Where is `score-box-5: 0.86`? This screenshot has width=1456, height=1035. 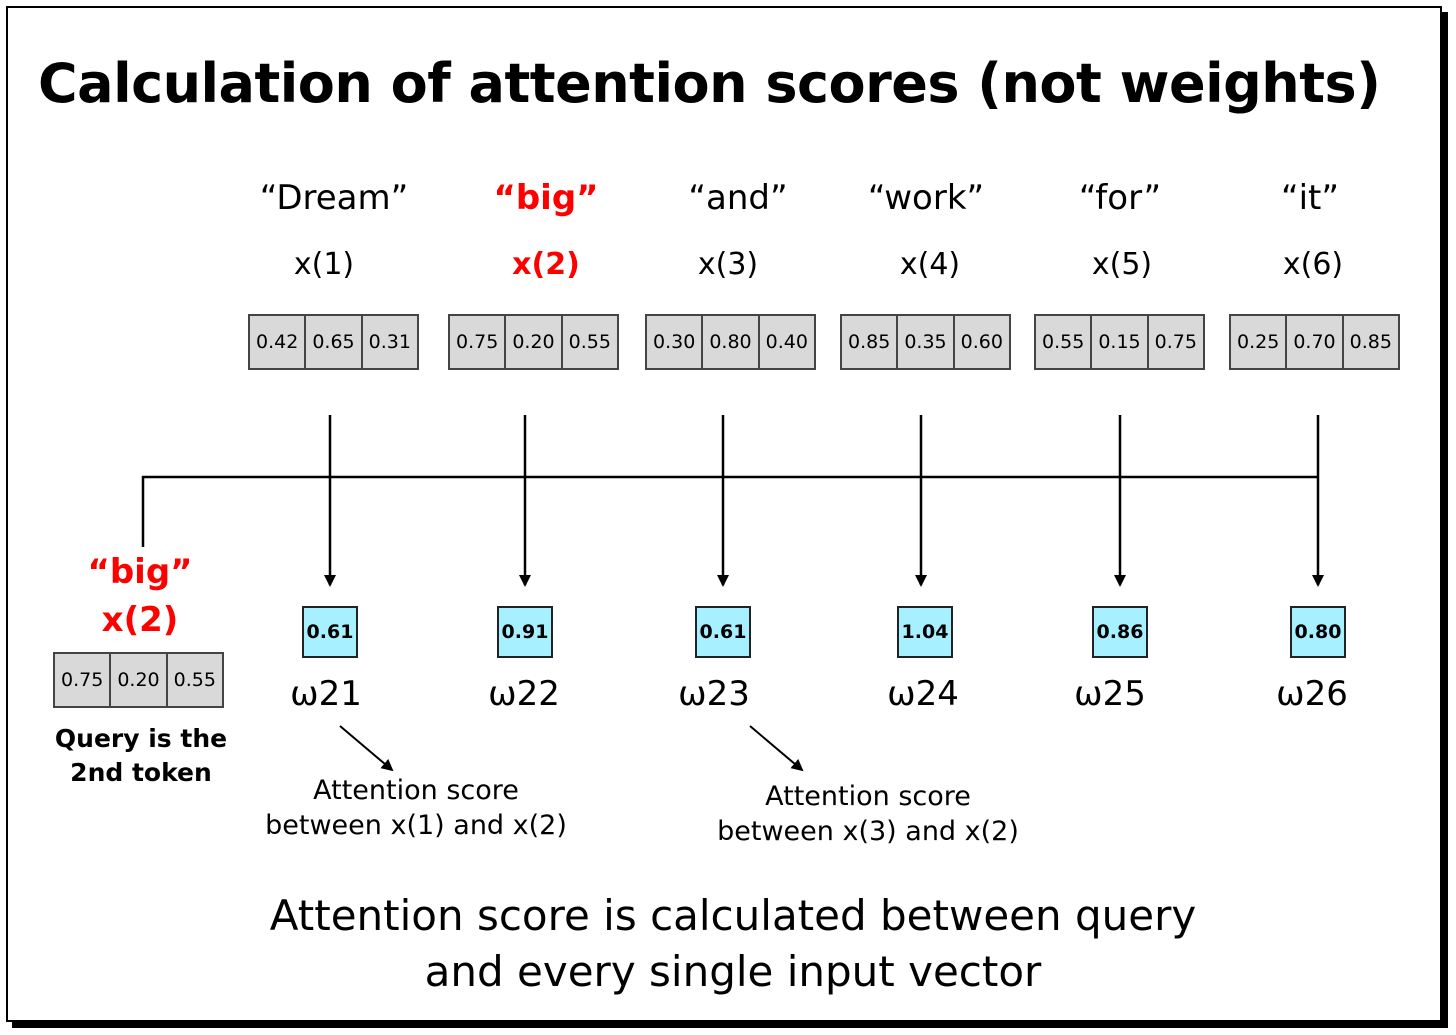
score-box-5: 0.86 is located at coordinates (1120, 632).